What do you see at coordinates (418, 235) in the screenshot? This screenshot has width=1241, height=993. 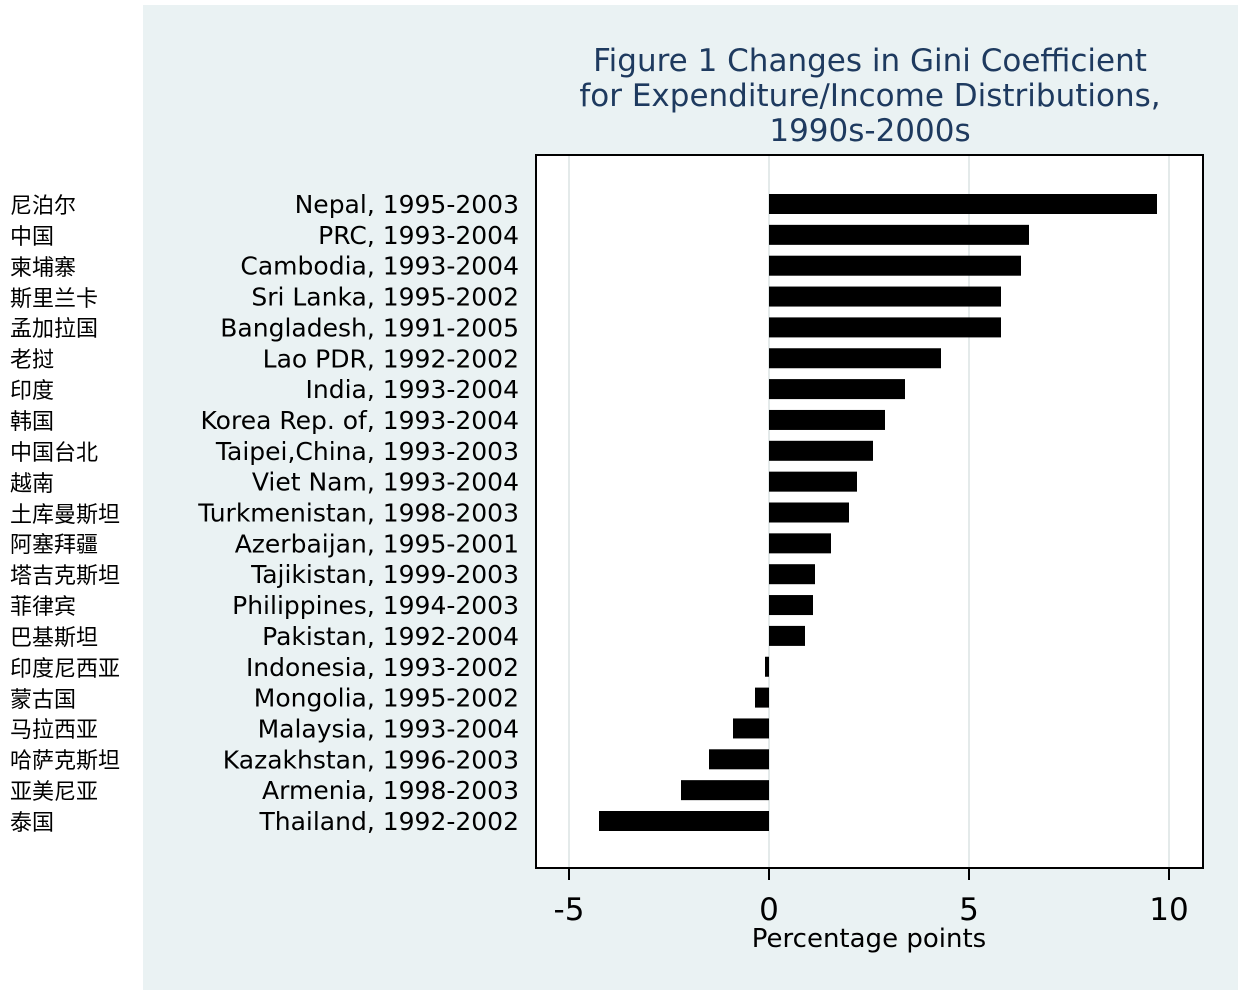 I see `y-axis-category-label: PRC, 1993-2004` at bounding box center [418, 235].